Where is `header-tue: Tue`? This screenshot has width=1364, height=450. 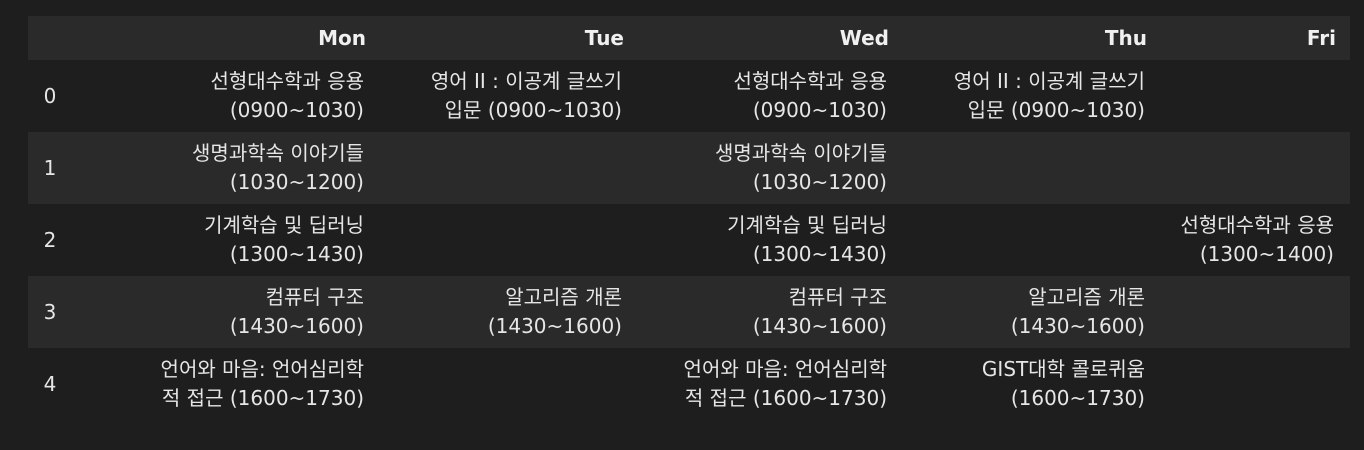
header-tue: Tue is located at coordinates (604, 38).